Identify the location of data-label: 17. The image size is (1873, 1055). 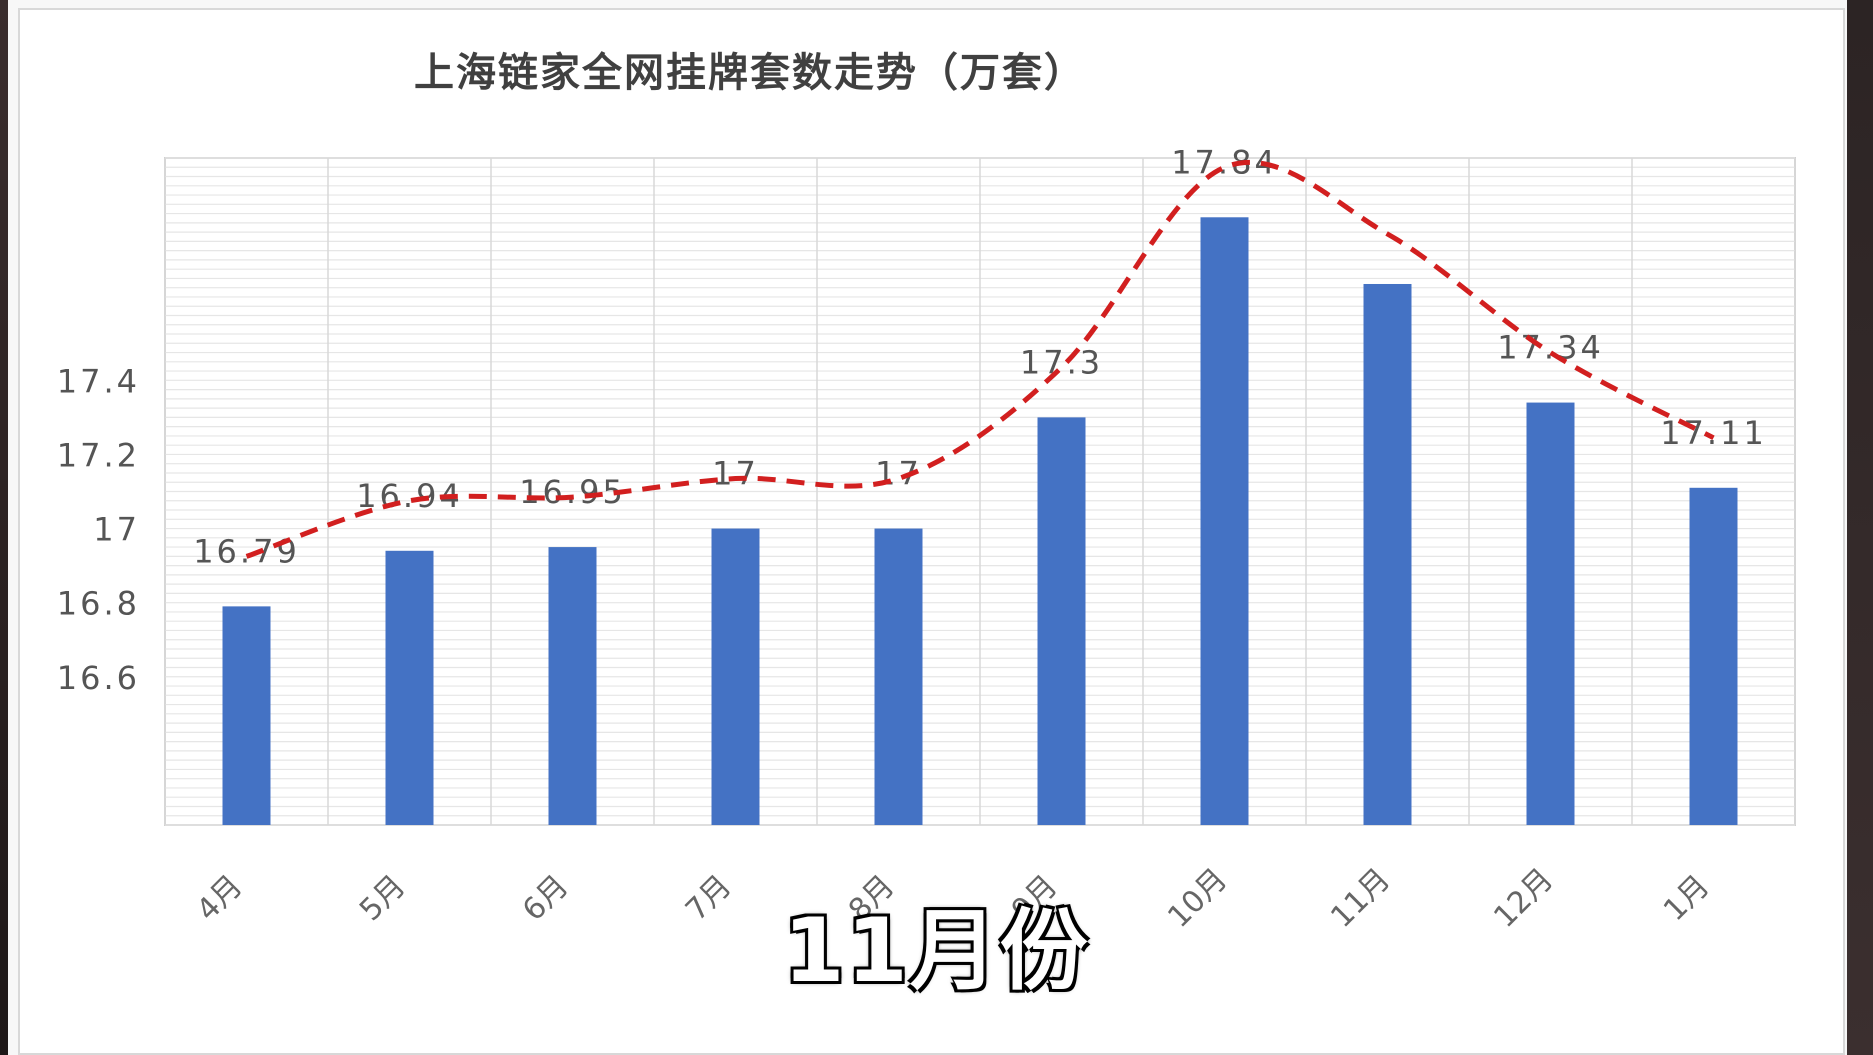
(735, 474).